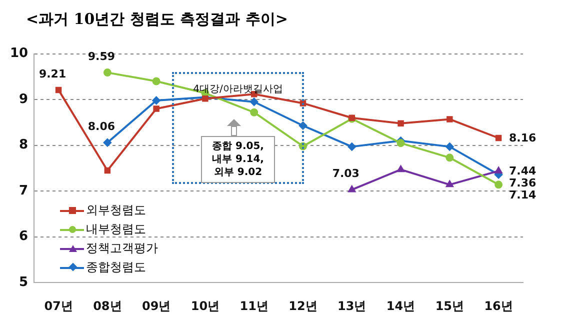 Image resolution: width=567 pixels, height=336 pixels. I want to click on x-tick-label: 13년, so click(352, 305).